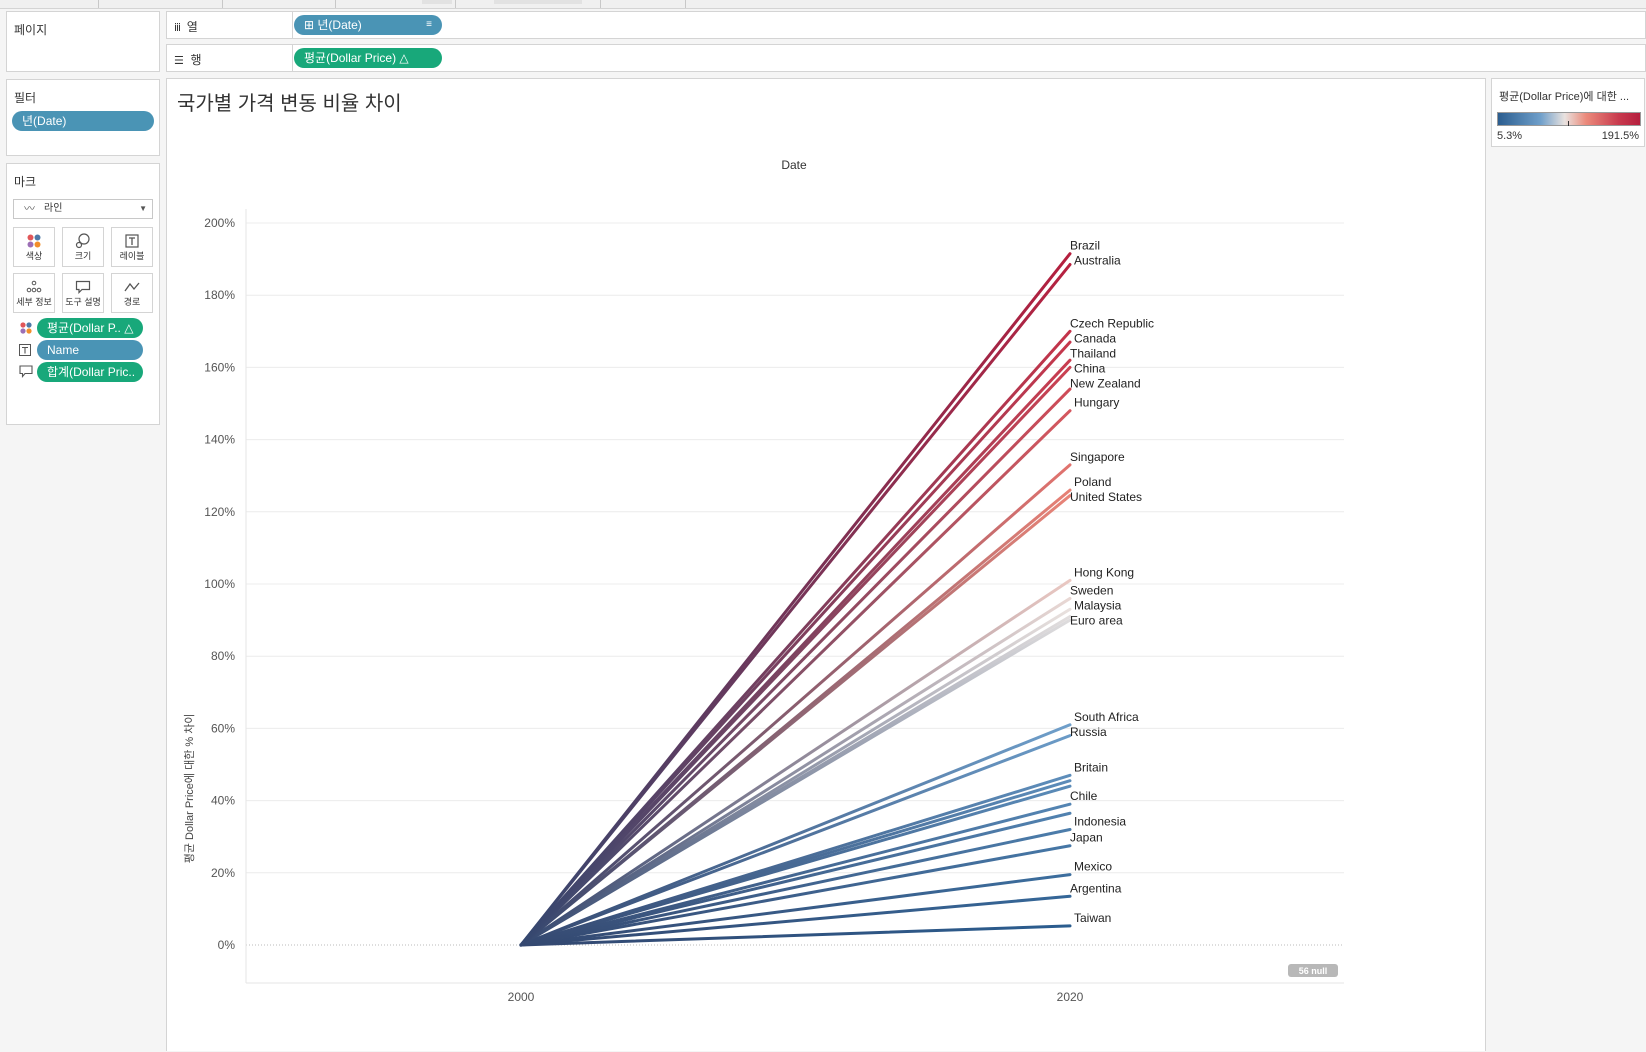 This screenshot has width=1646, height=1052. What do you see at coordinates (26, 372) in the screenshot?
I see `tooltip-field-icon` at bounding box center [26, 372].